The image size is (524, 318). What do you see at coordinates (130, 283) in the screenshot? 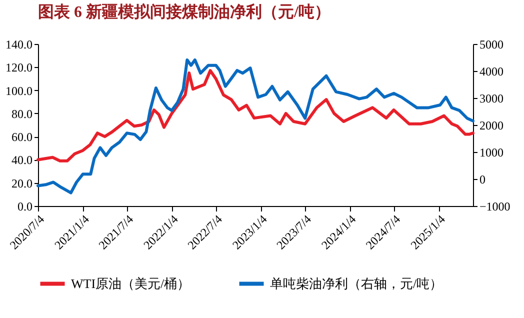
I see `legend-label: WTI原油（美元/桶）` at bounding box center [130, 283].